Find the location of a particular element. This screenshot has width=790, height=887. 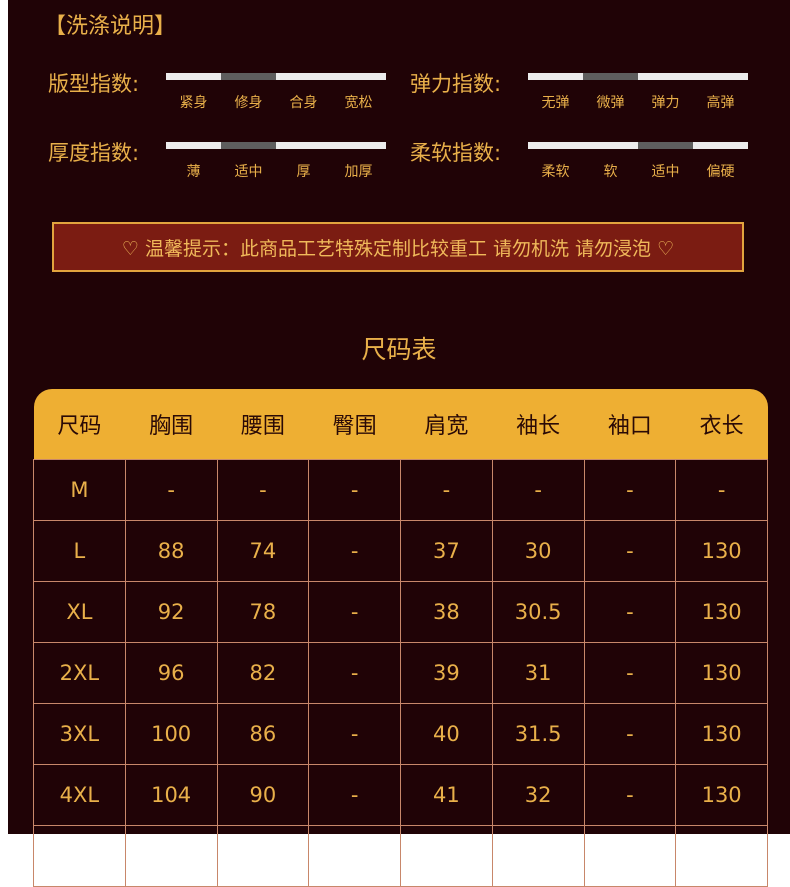

meter-option: 薄 is located at coordinates (193, 172).